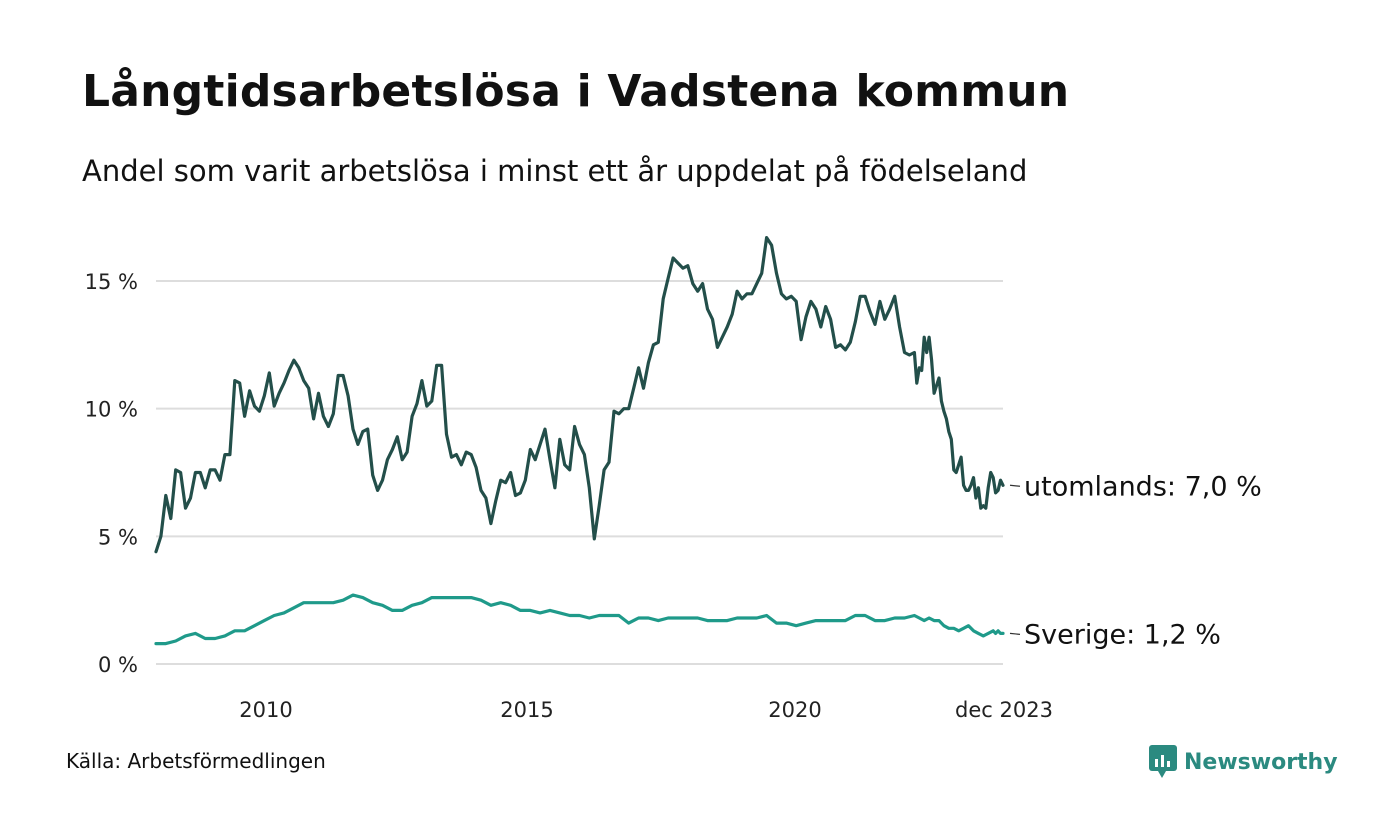 The image size is (1400, 840). What do you see at coordinates (118, 665) in the screenshot?
I see `y-tick-label: 0 %` at bounding box center [118, 665].